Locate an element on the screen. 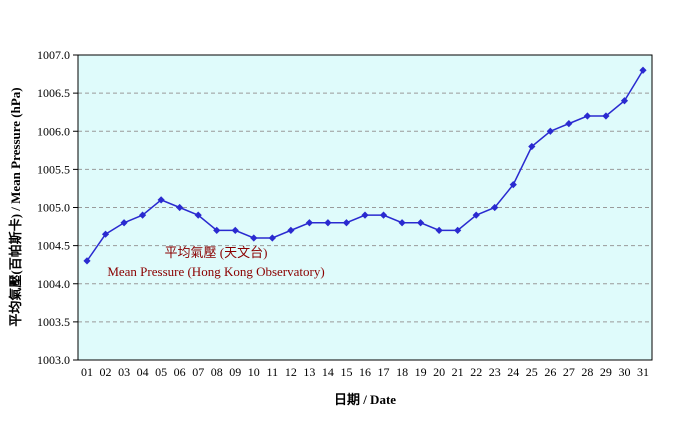 This screenshot has height=425, width=684. x-tick-label: 28 is located at coordinates (587, 372).